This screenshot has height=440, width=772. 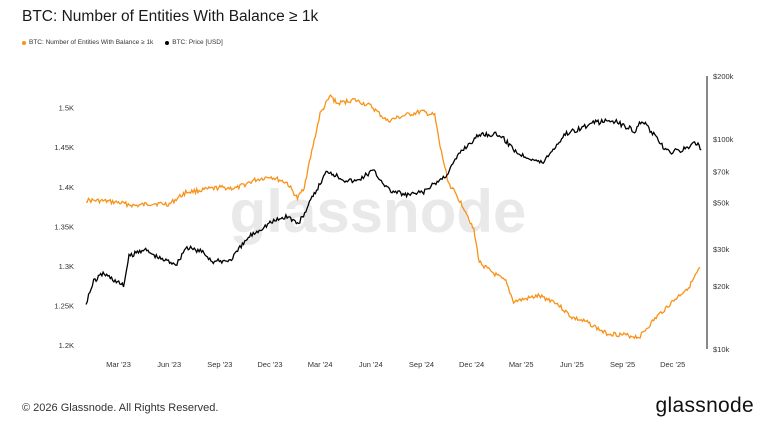 What do you see at coordinates (721, 349) in the screenshot?
I see `right-y-tick-label: $10k` at bounding box center [721, 349].